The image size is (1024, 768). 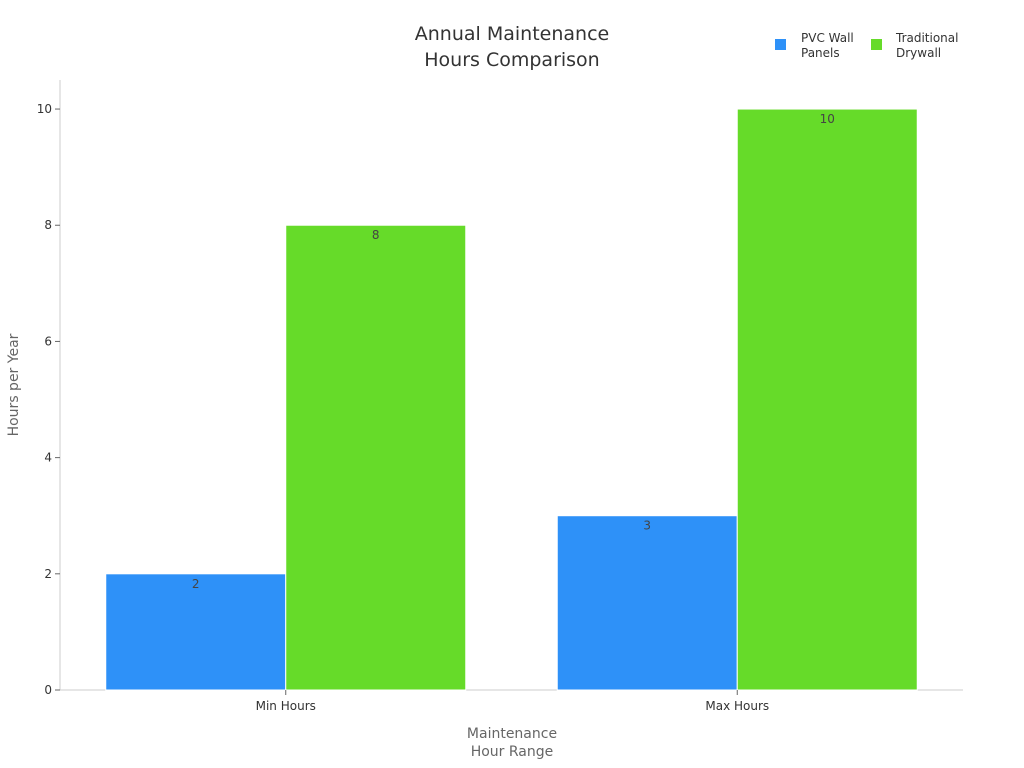 I want to click on bar-data-label: 8, so click(x=376, y=235).